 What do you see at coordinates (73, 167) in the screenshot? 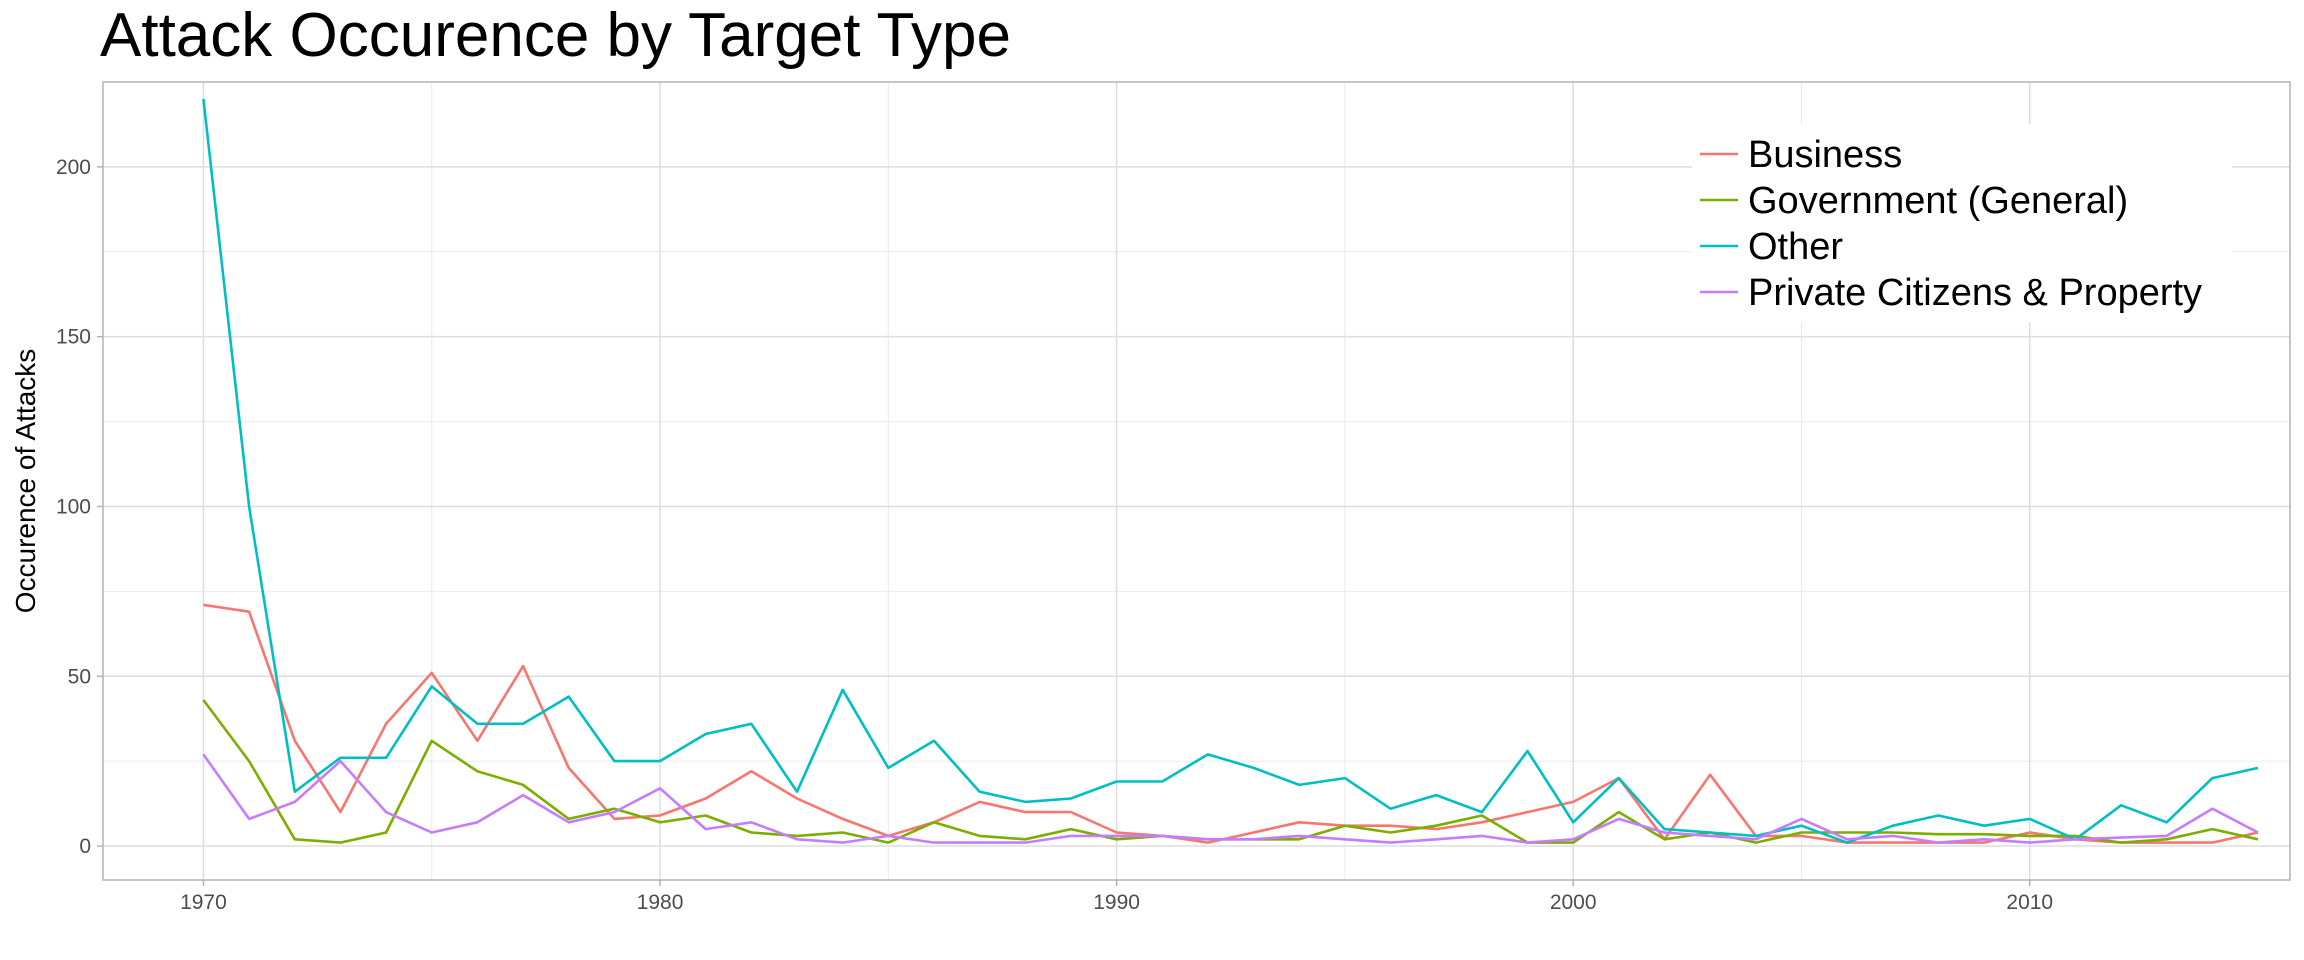
I see `y-tick-label: 200` at bounding box center [73, 167].